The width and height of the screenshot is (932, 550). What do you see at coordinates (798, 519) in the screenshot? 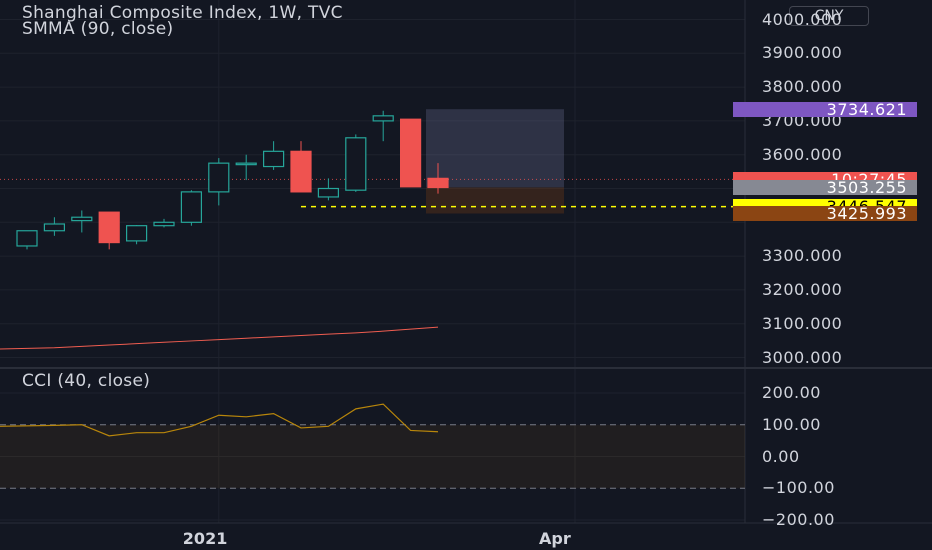
I see `cci-tick-label: −200.00` at bounding box center [798, 519].